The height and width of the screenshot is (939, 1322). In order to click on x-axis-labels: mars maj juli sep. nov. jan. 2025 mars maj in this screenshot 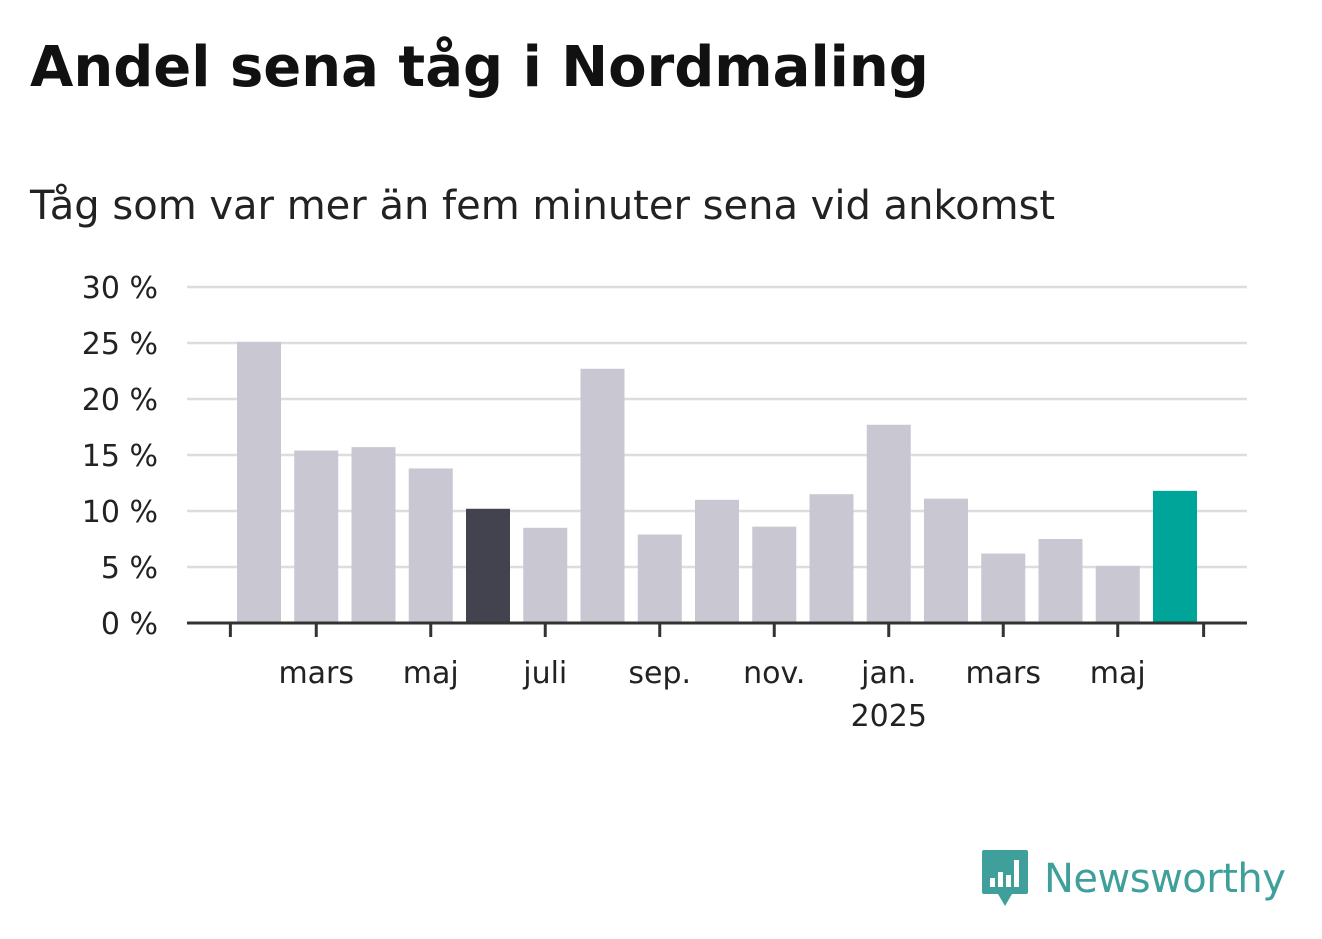, I will do `click(711, 695)`.